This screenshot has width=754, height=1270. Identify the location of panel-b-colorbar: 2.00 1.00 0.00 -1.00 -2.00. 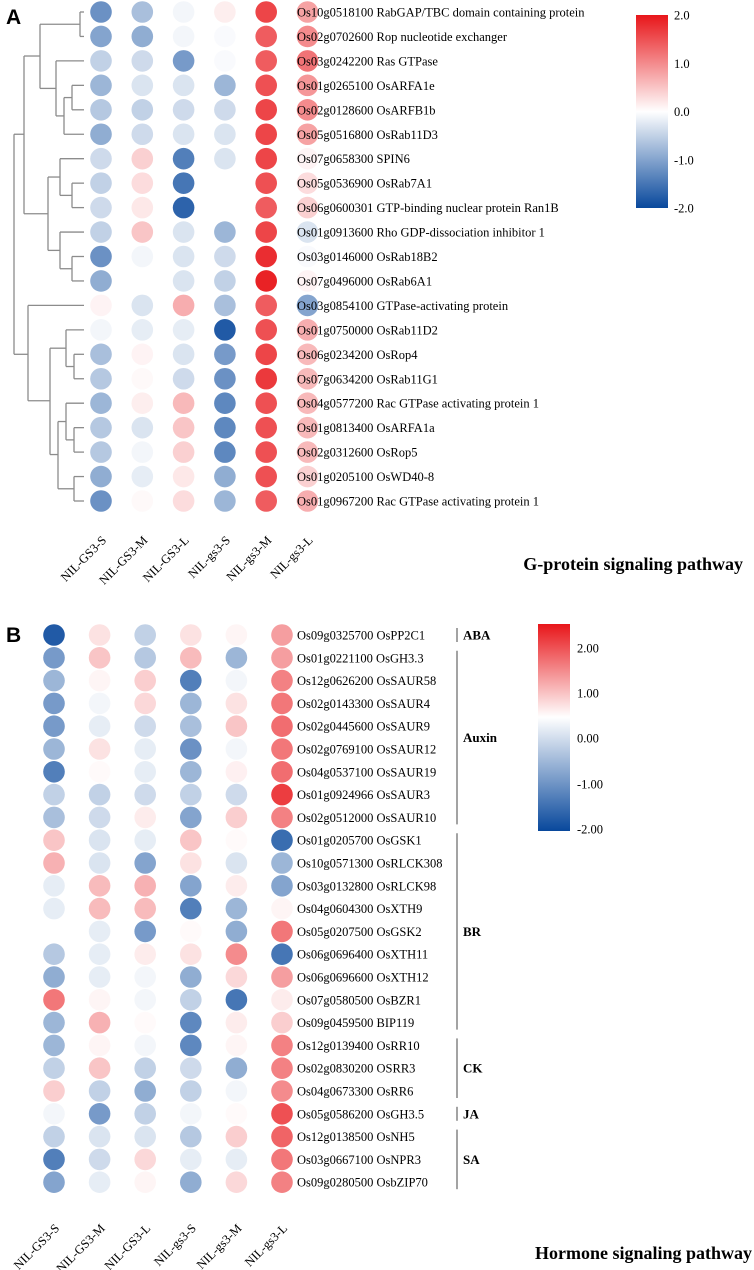
(570, 730).